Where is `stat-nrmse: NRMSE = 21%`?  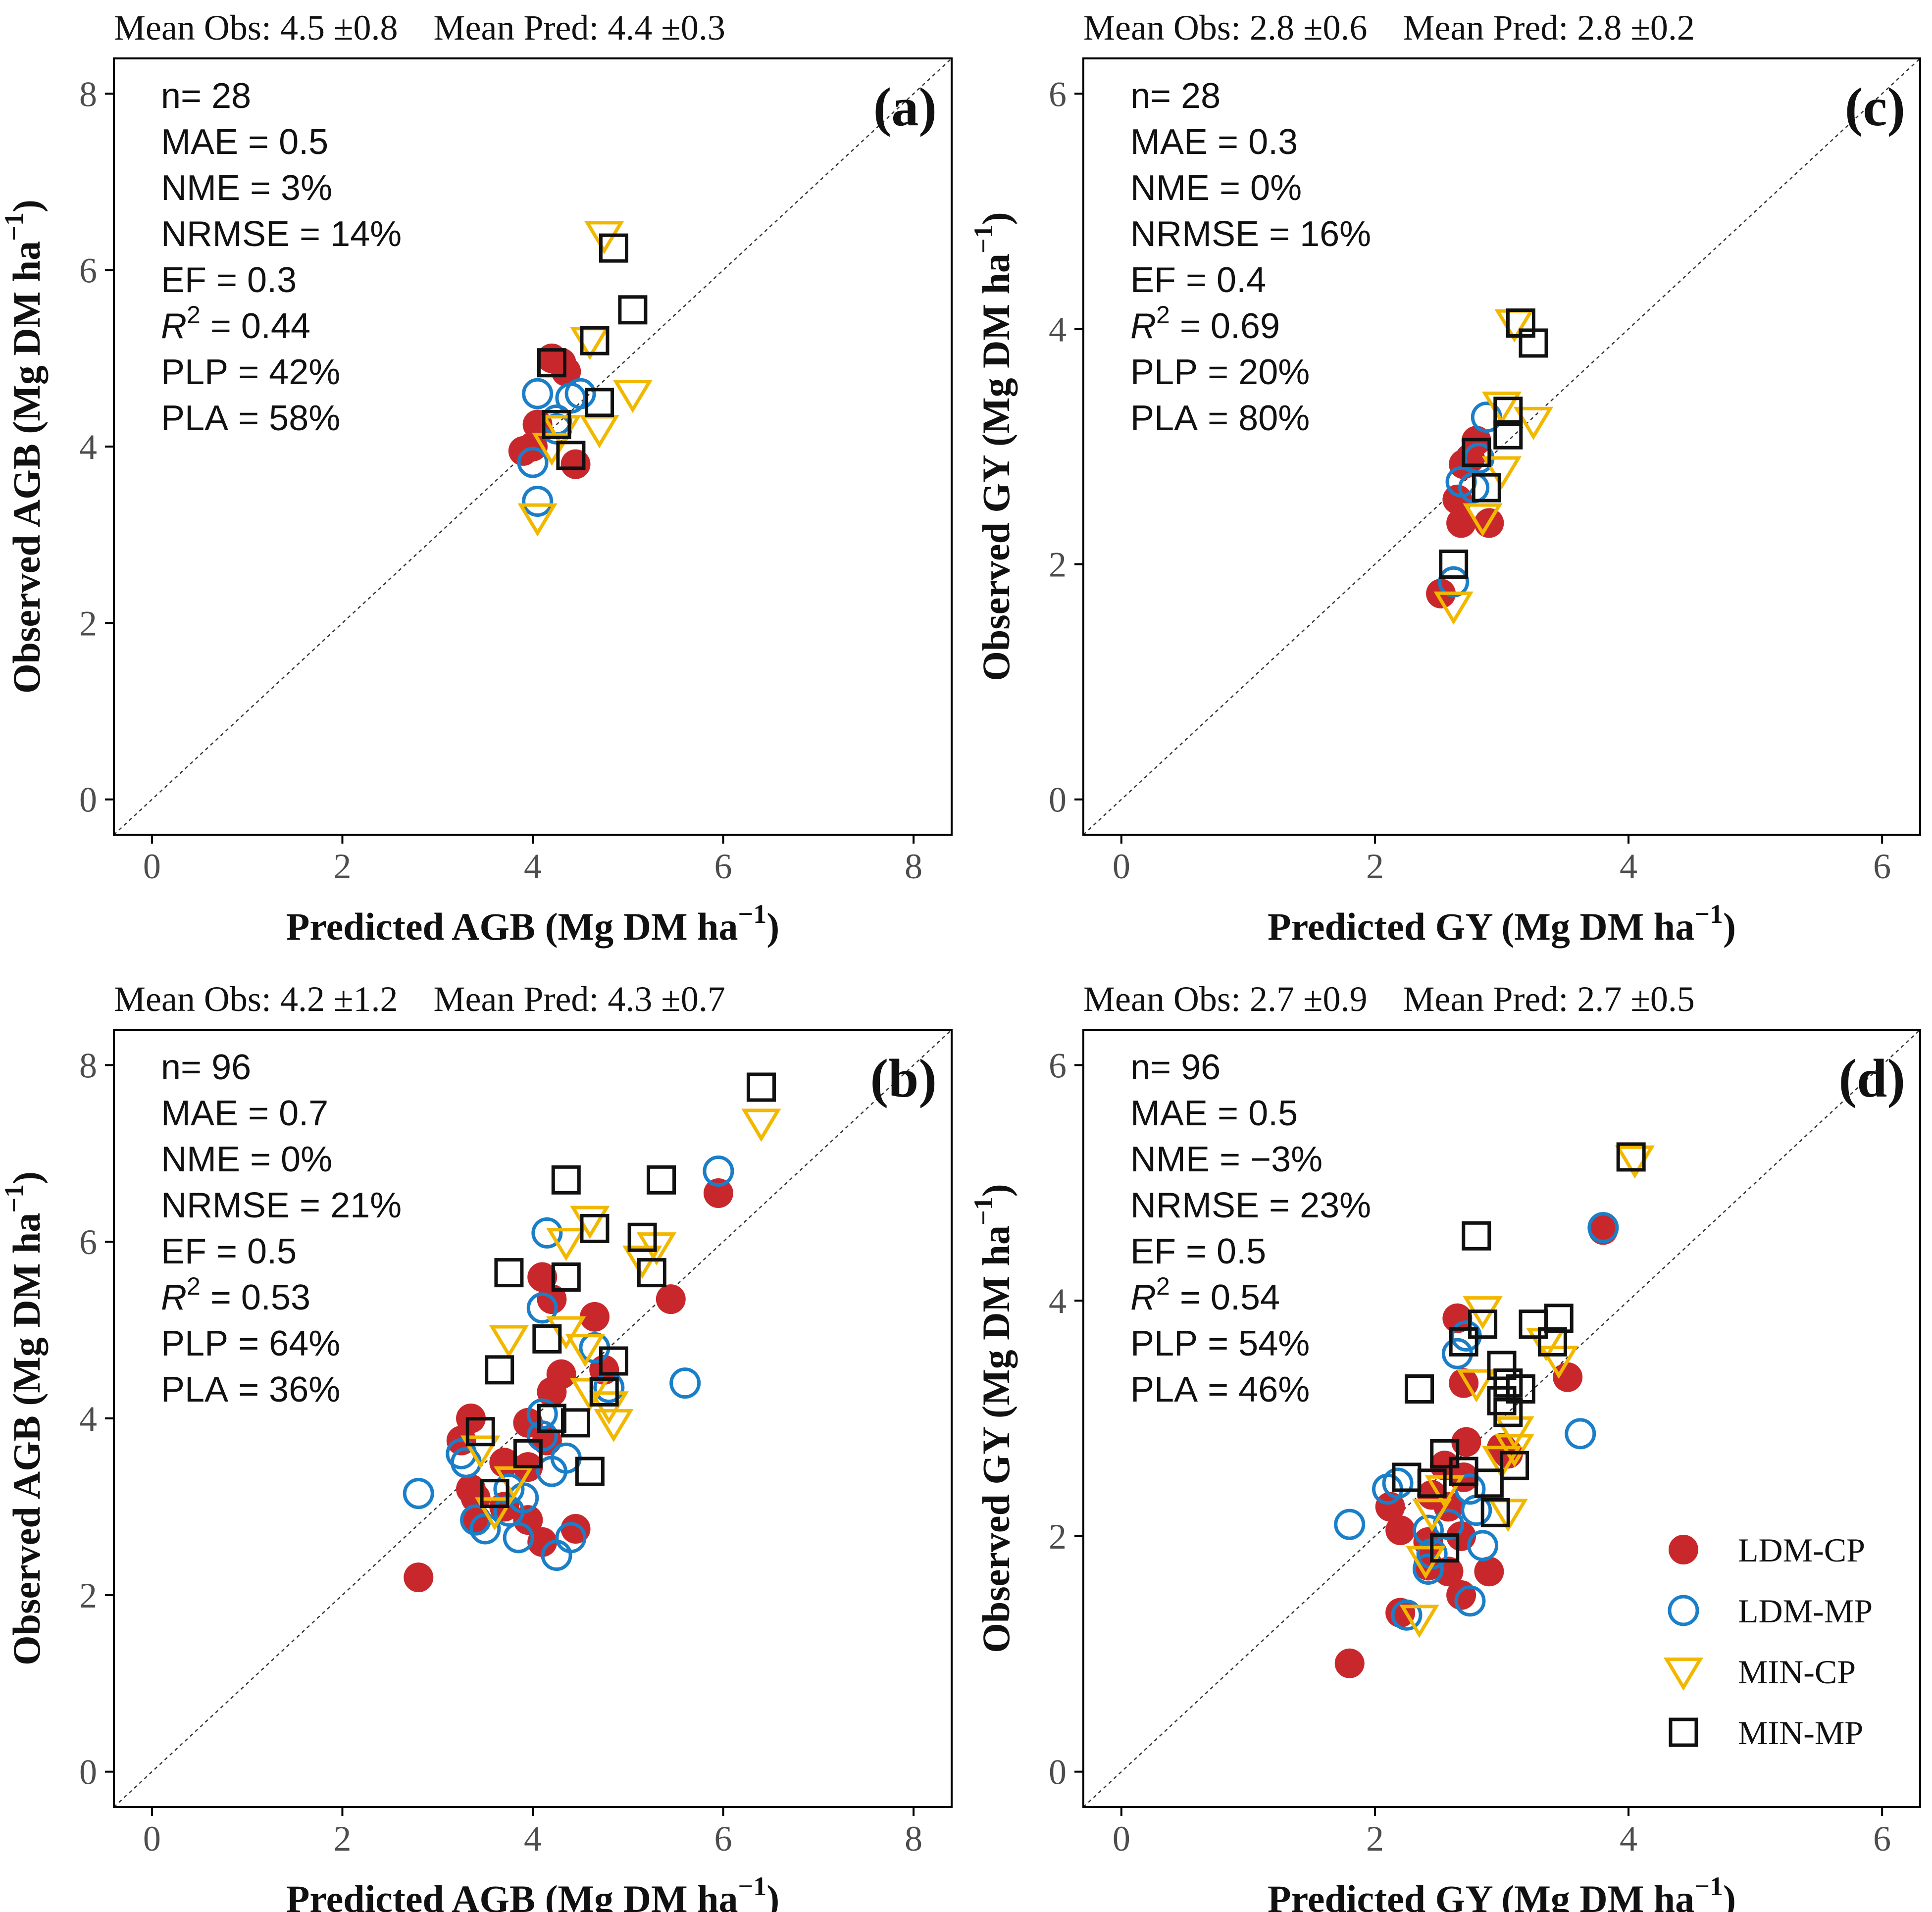 stat-nrmse: NRMSE = 21% is located at coordinates (281, 1205).